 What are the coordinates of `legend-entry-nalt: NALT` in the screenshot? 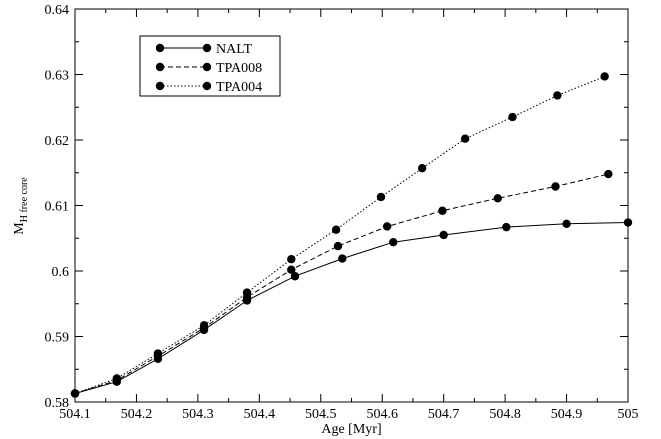 It's located at (203, 49).